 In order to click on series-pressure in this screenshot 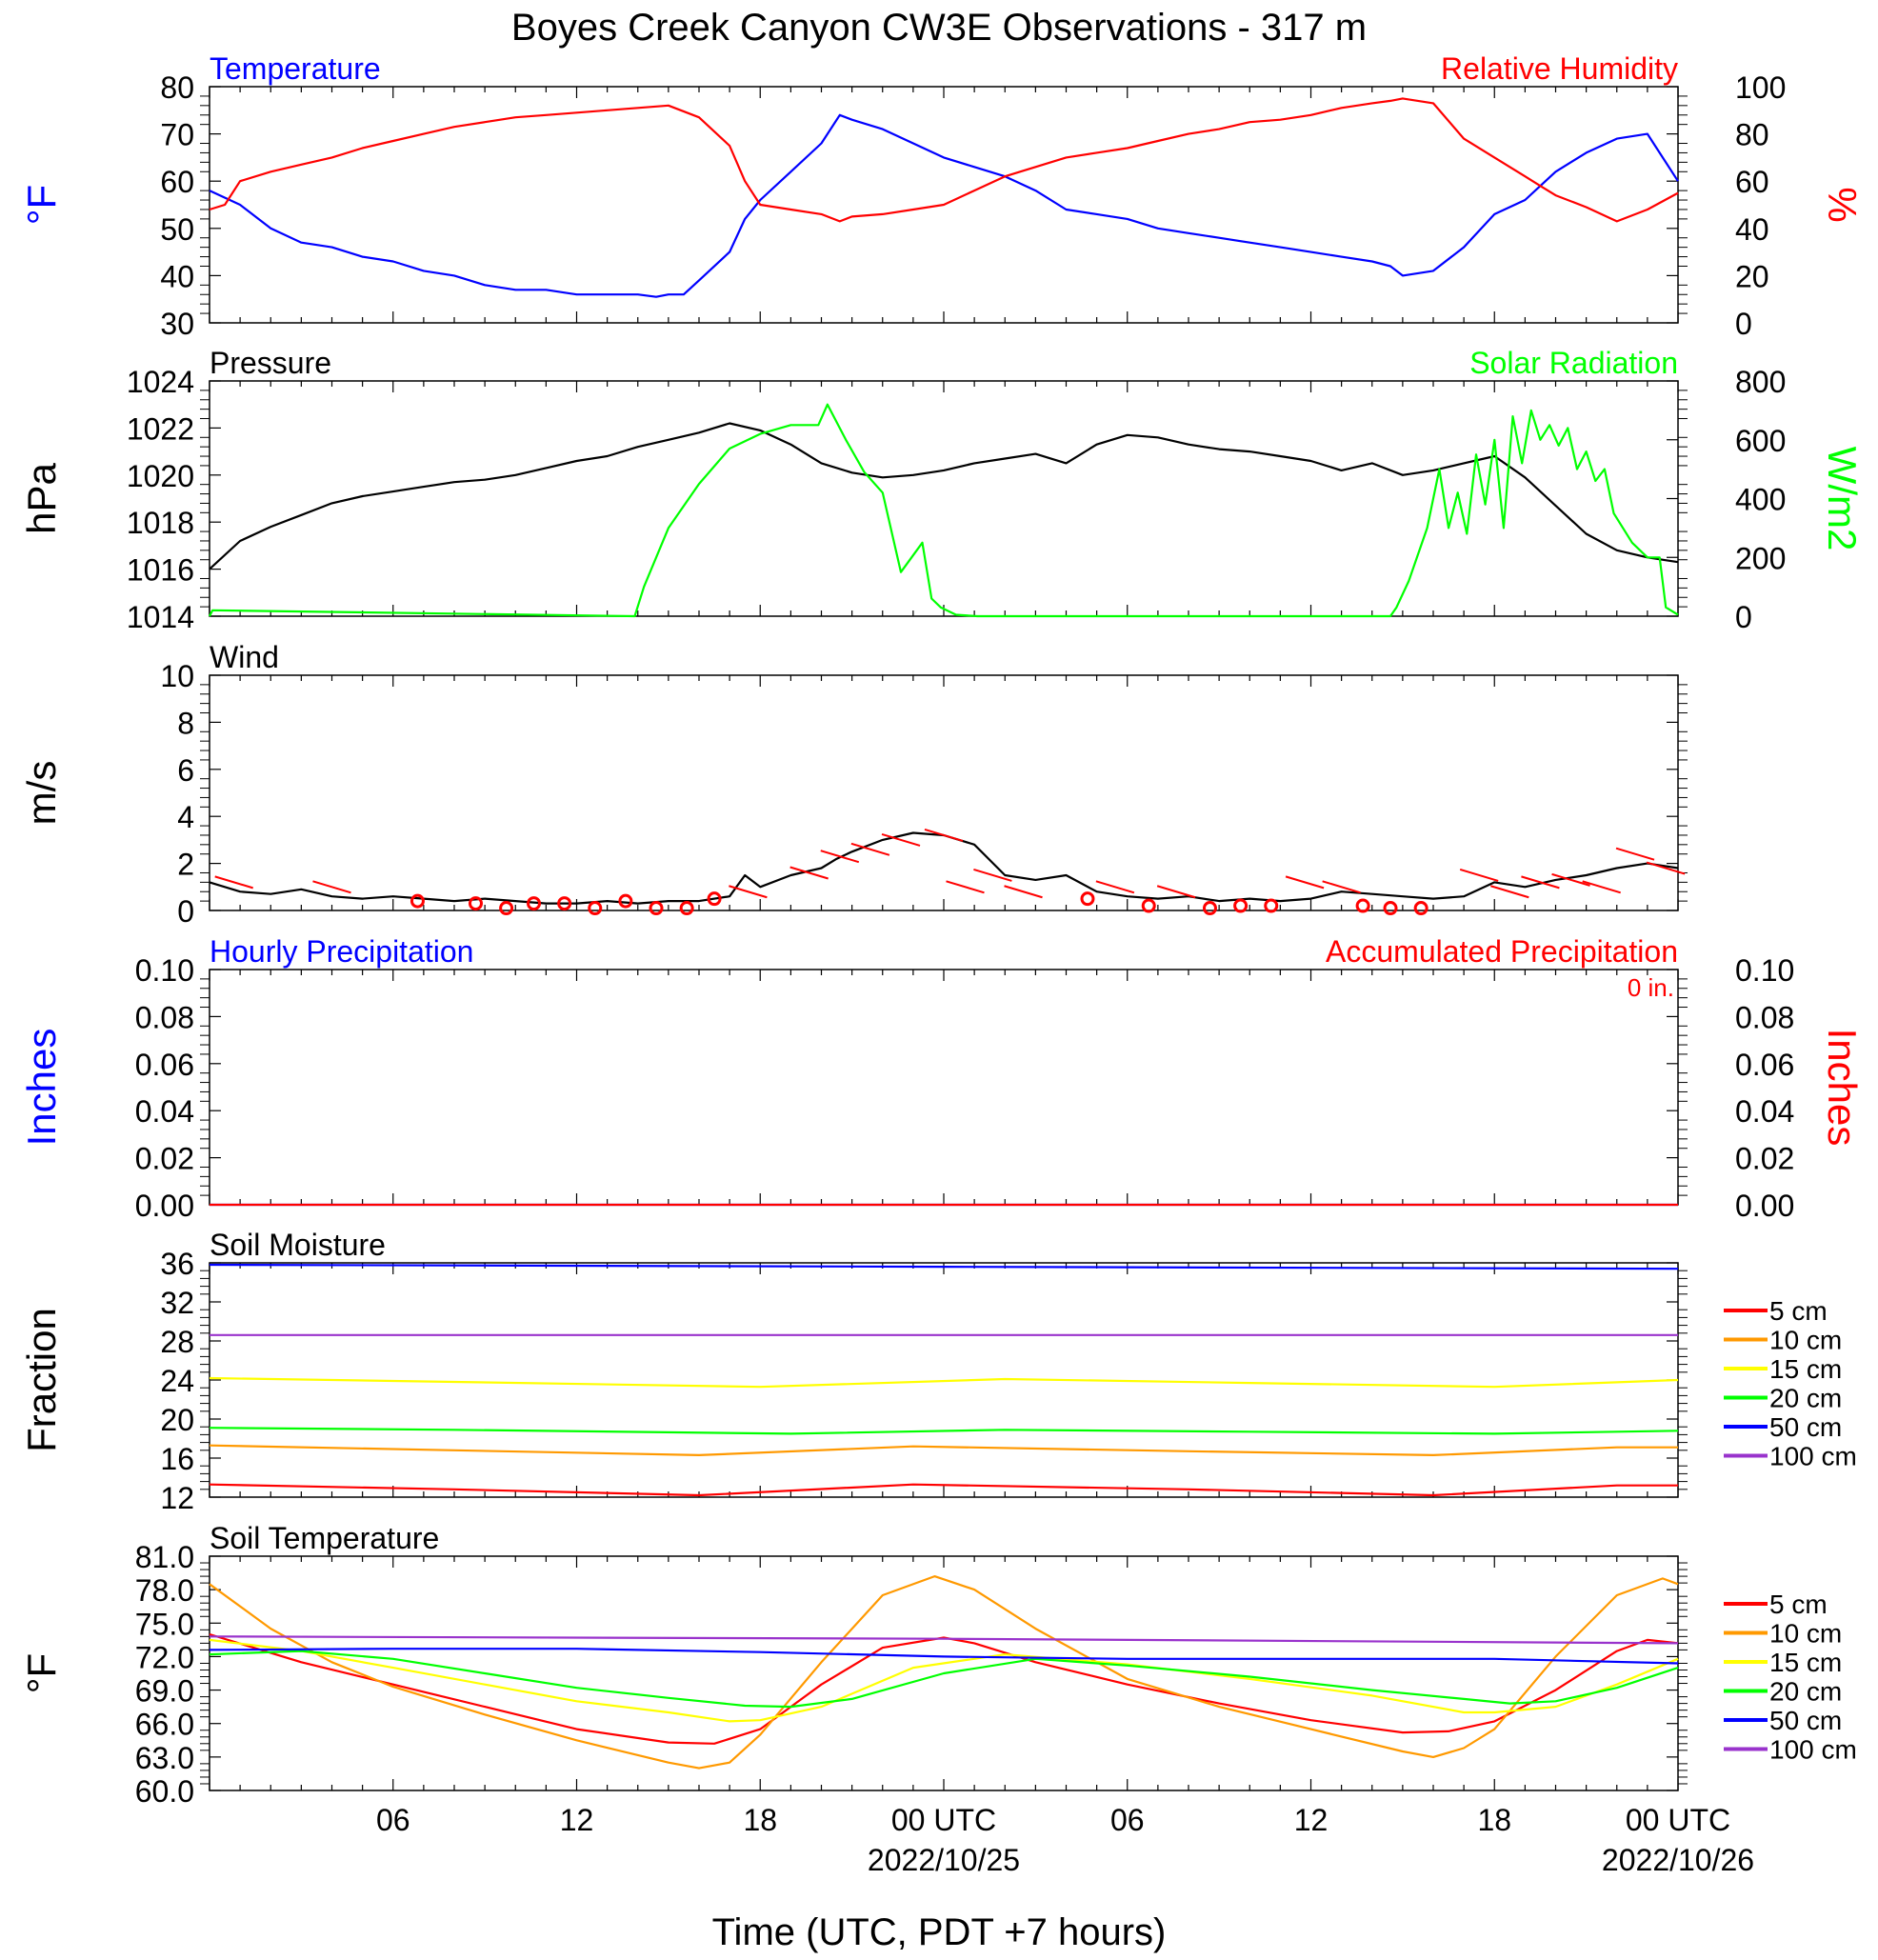, I will do `click(944, 496)`.